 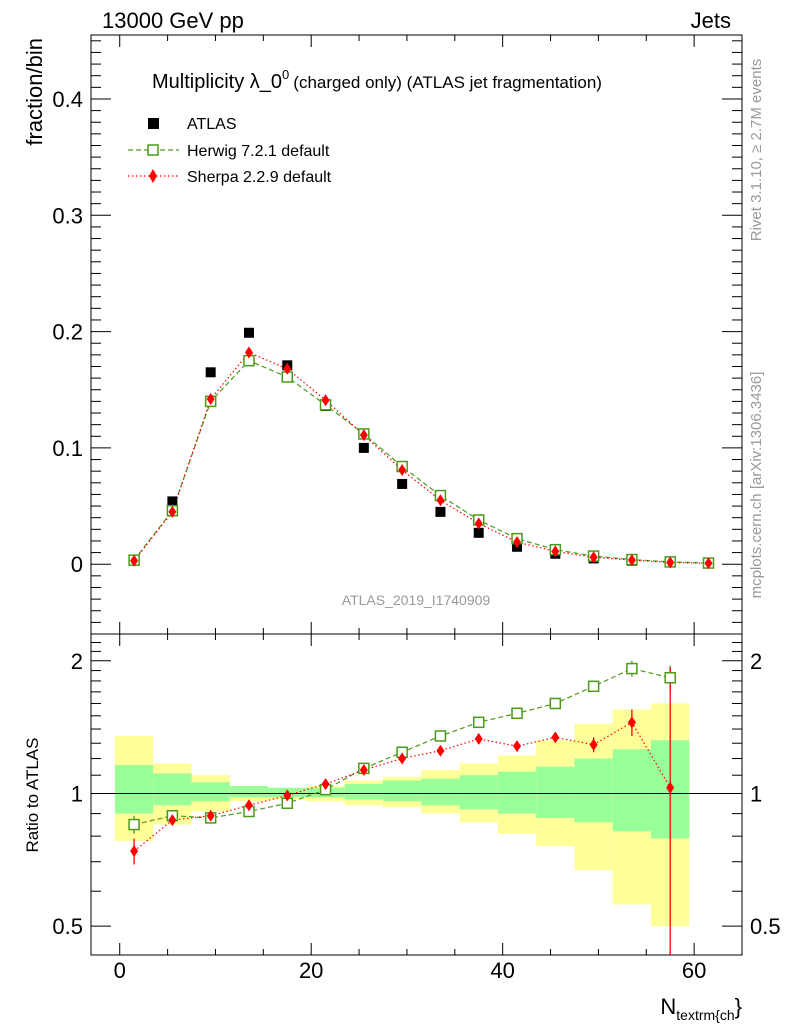 What do you see at coordinates (711, 20) in the screenshot?
I see `header-right: Jets` at bounding box center [711, 20].